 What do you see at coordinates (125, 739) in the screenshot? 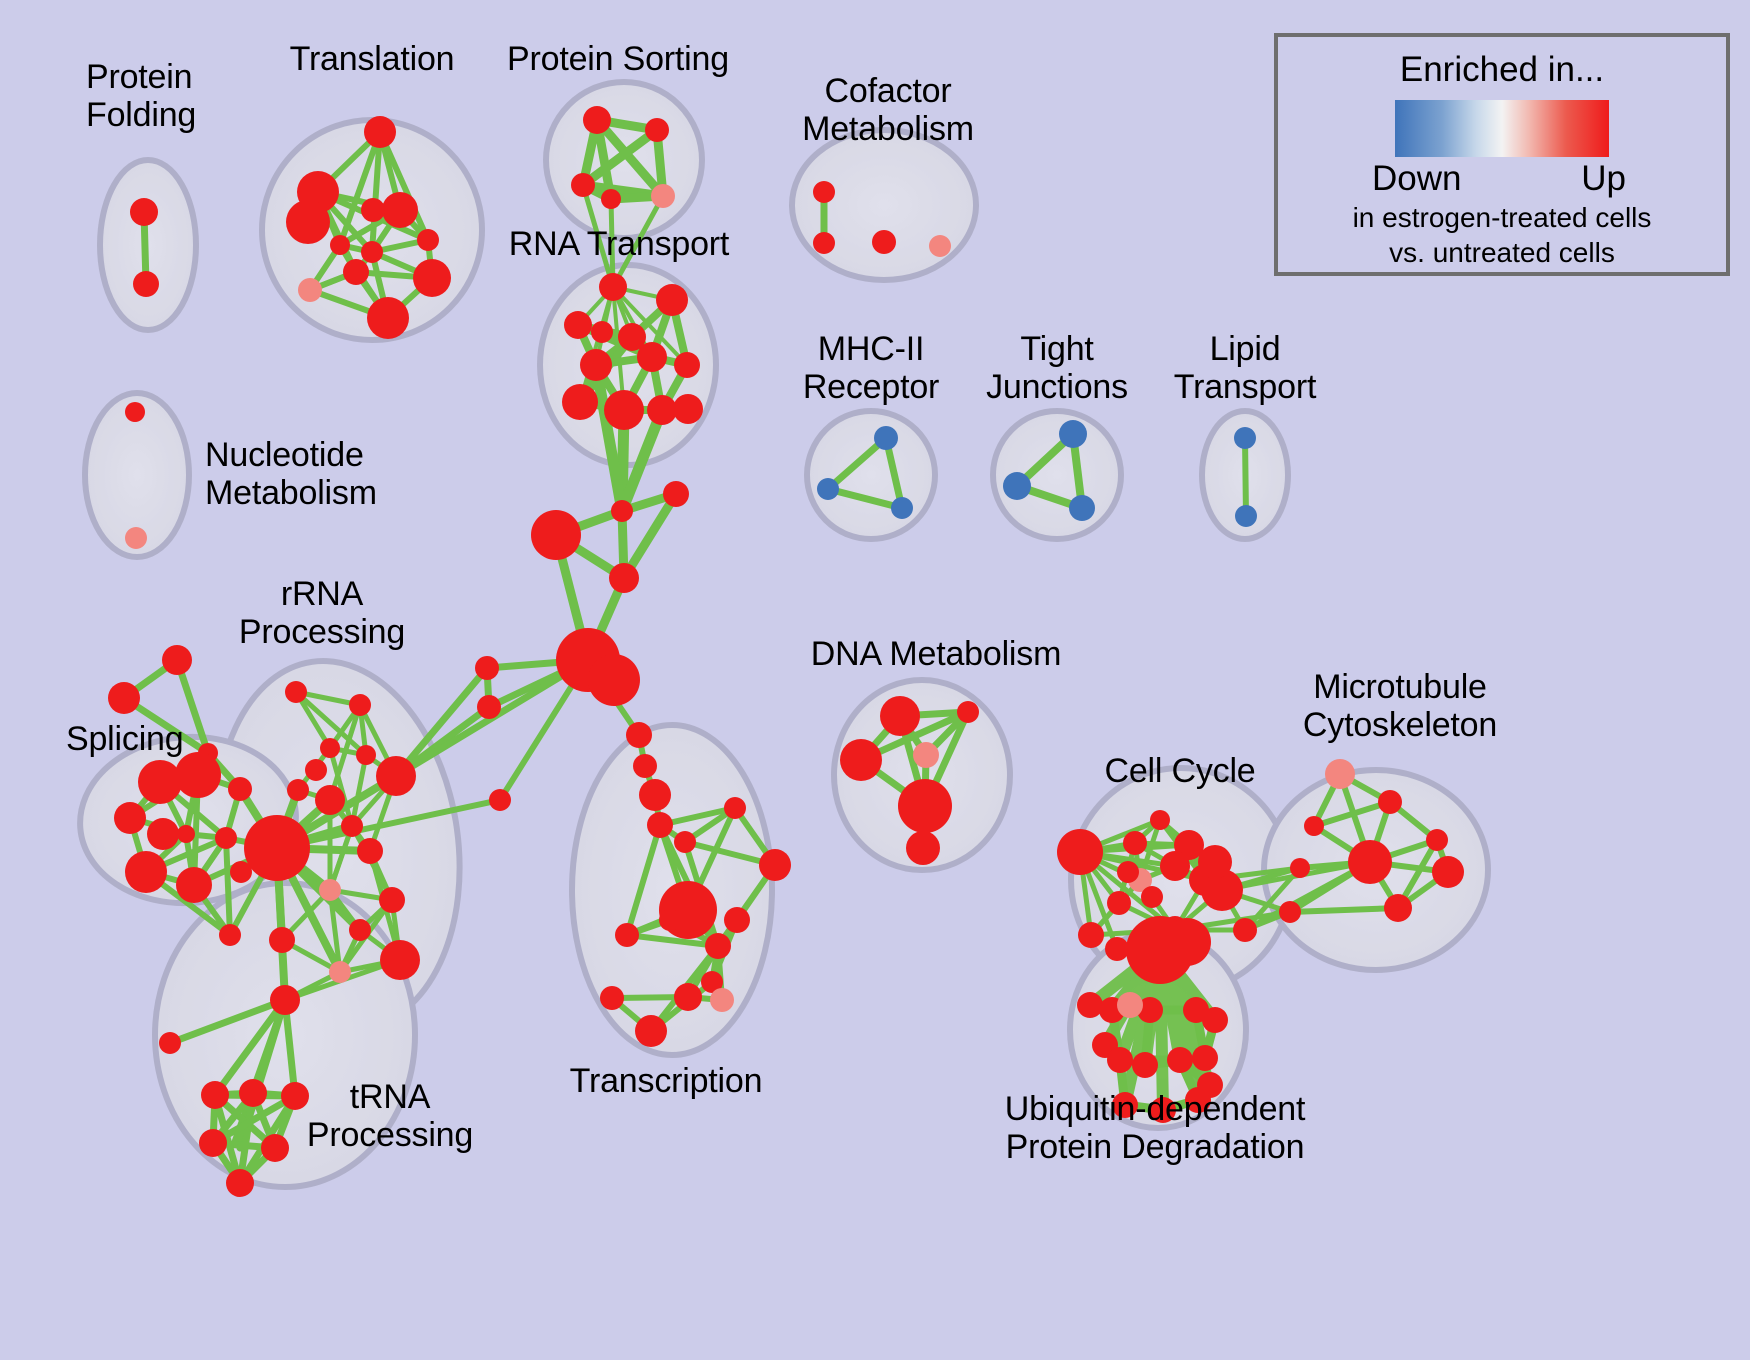
I see `cluster-label-splicing: Splicing` at bounding box center [125, 739].